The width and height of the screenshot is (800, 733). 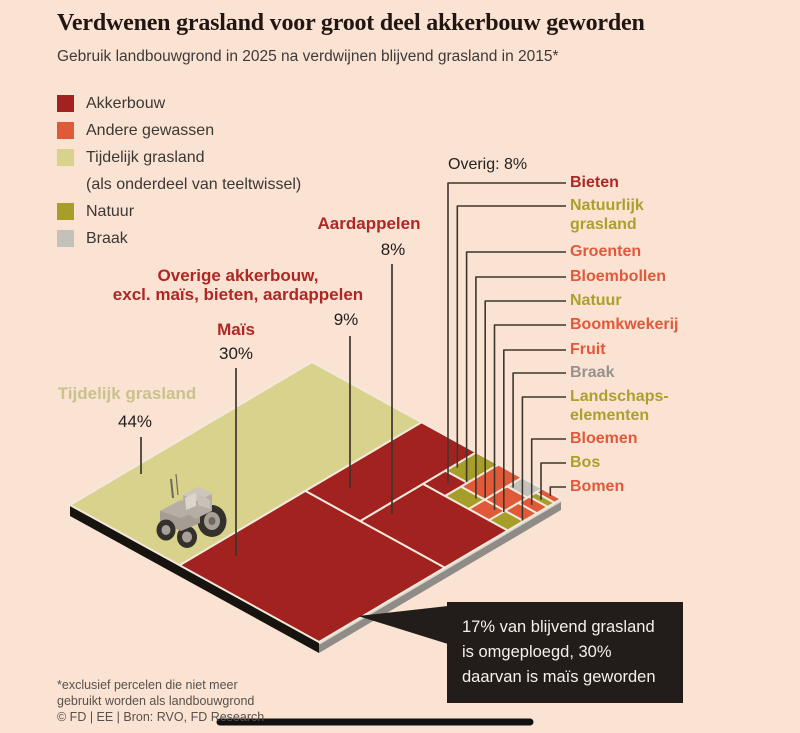 I want to click on legend-swatch-akkerbouw, so click(x=65, y=103).